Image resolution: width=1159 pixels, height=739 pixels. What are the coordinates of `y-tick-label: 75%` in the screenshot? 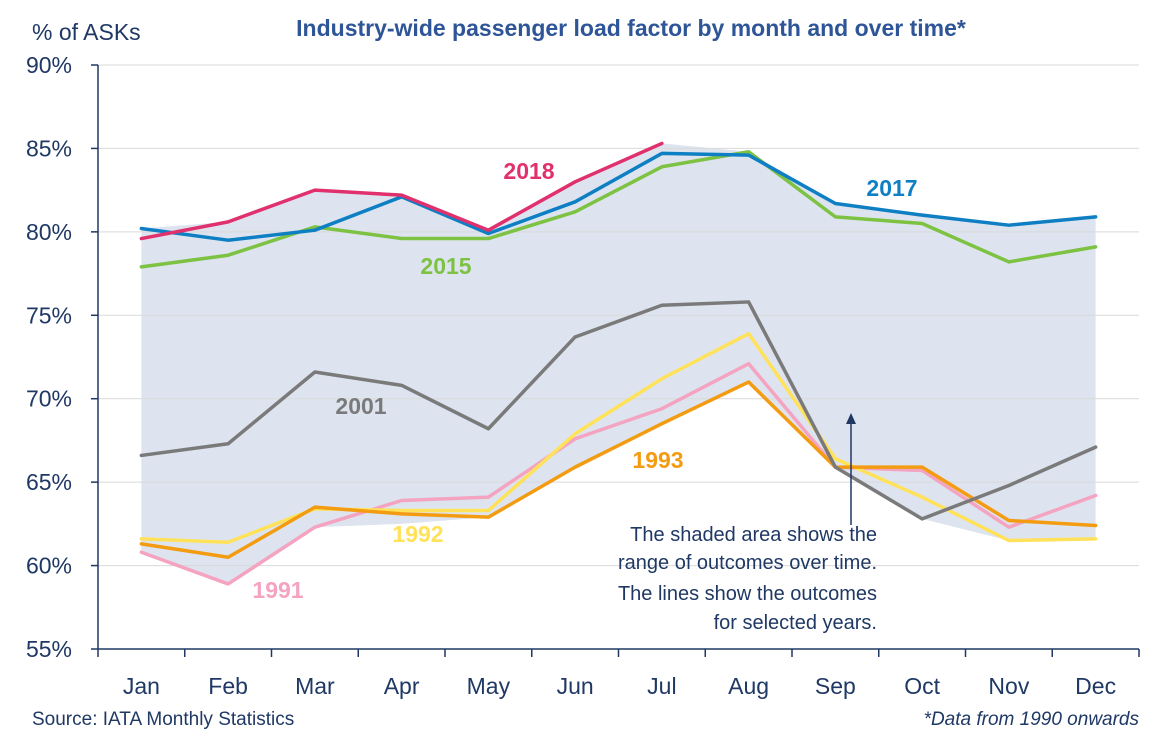 It's located at (49, 315).